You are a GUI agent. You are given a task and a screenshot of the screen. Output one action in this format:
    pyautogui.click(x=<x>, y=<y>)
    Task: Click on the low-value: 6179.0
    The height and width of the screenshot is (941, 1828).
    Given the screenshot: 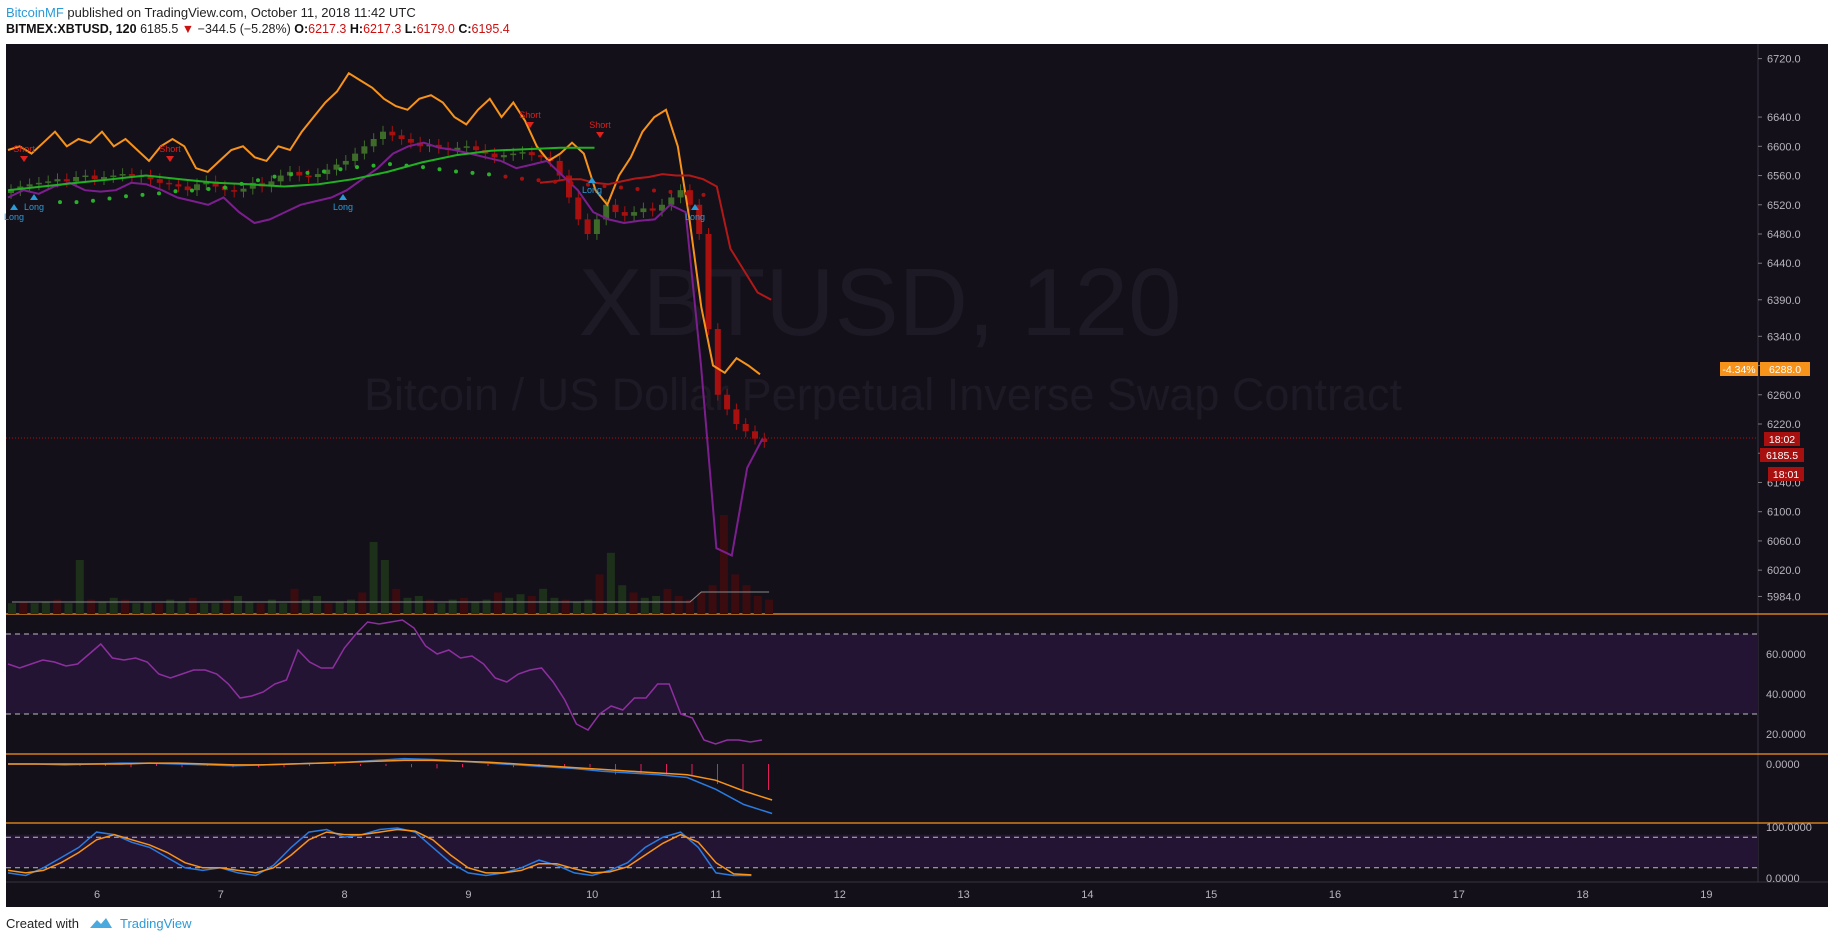 What is the action you would take?
    pyautogui.click(x=435, y=29)
    